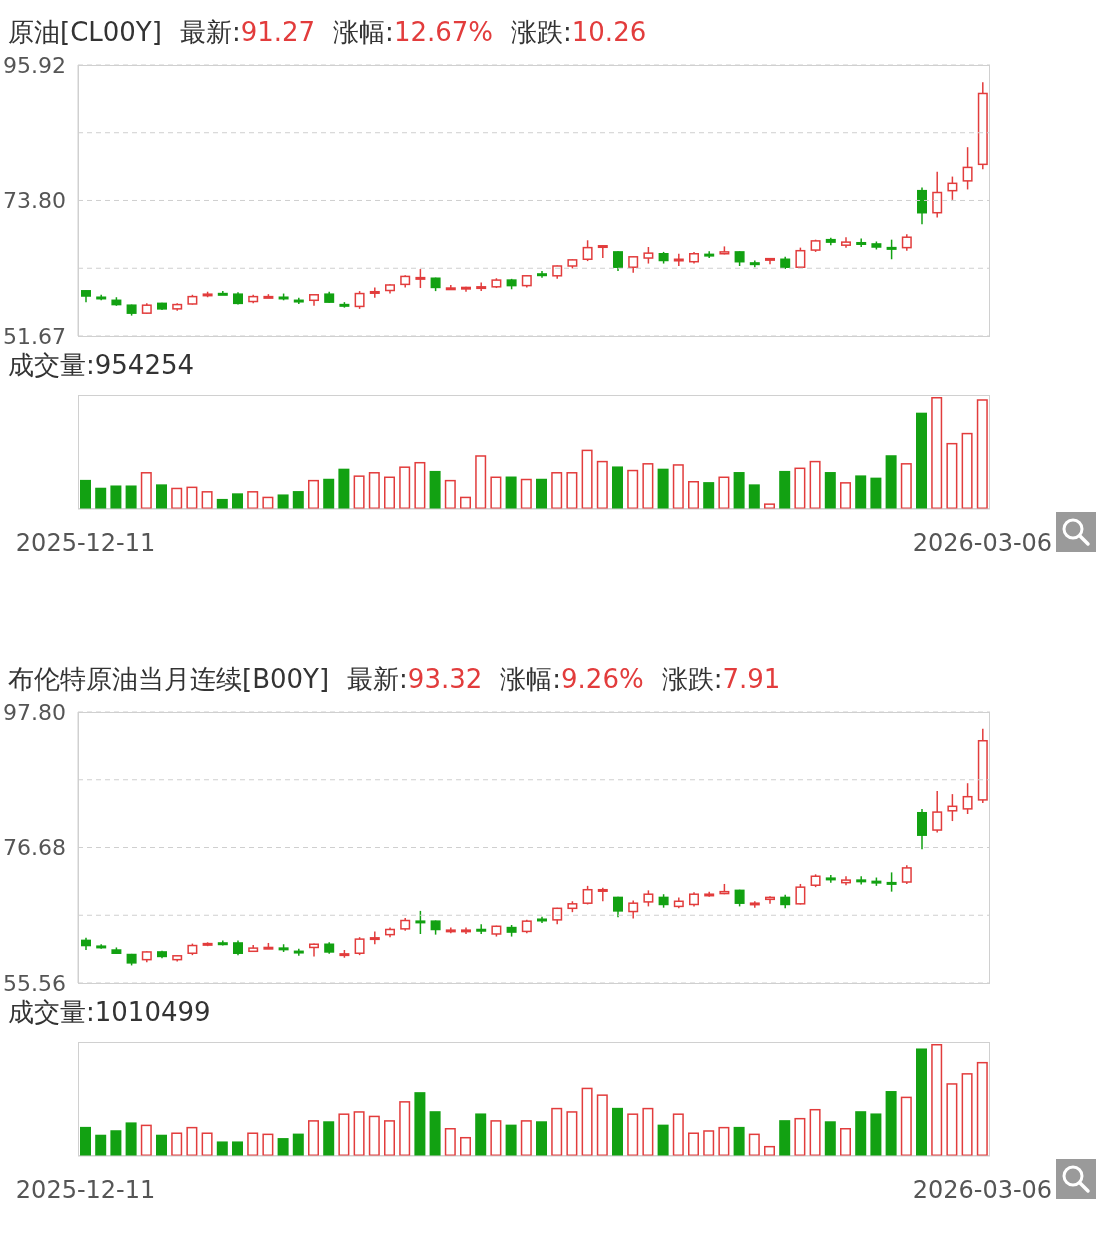 This screenshot has width=1100, height=1239. What do you see at coordinates (34, 201) in the screenshot?
I see `y-tick-label: 73.80` at bounding box center [34, 201].